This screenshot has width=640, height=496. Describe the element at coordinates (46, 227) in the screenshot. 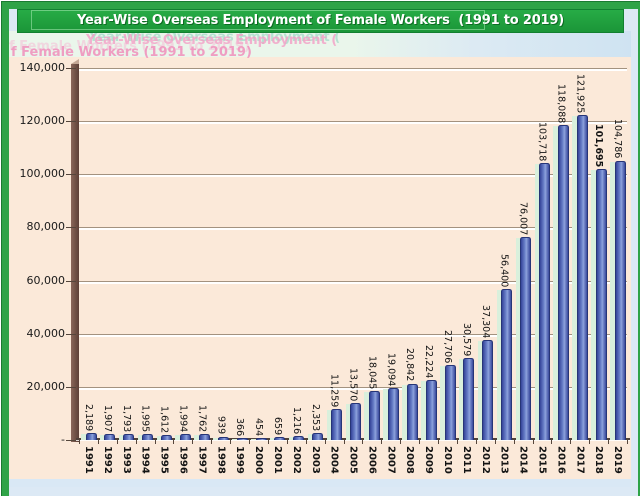

I see `y-axis-label: 80,000` at that location.